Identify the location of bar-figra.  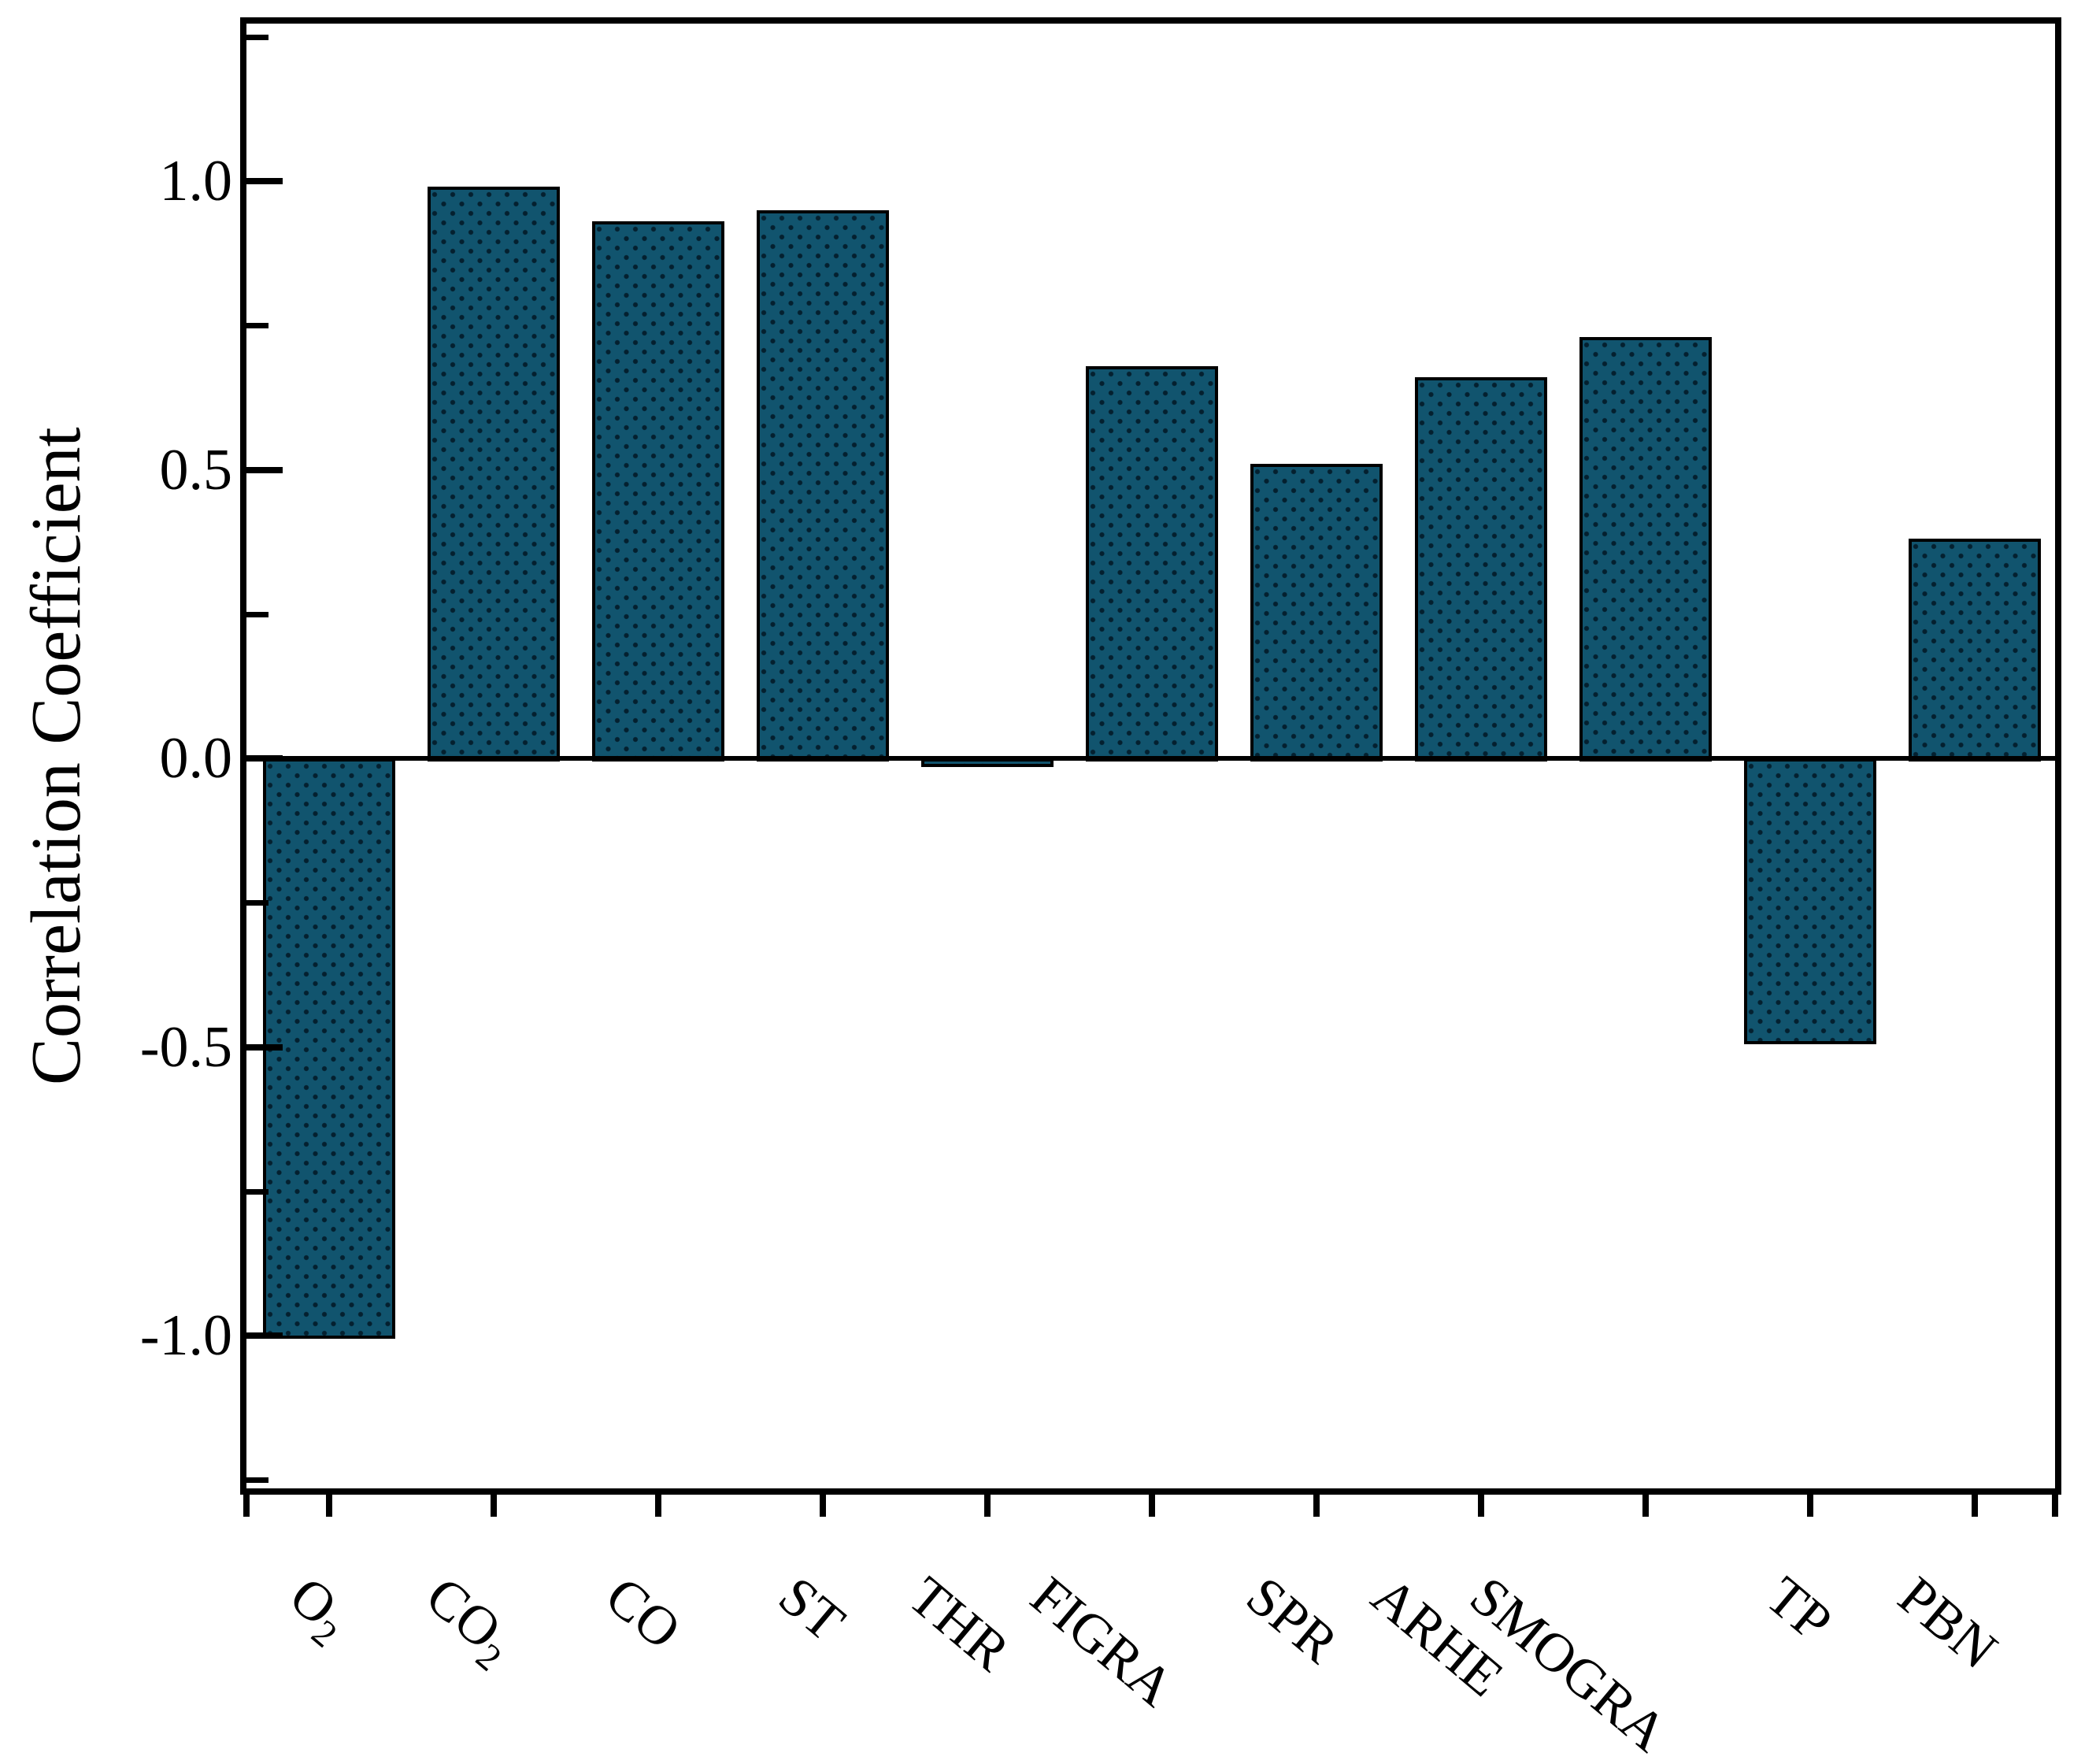
(1152, 563).